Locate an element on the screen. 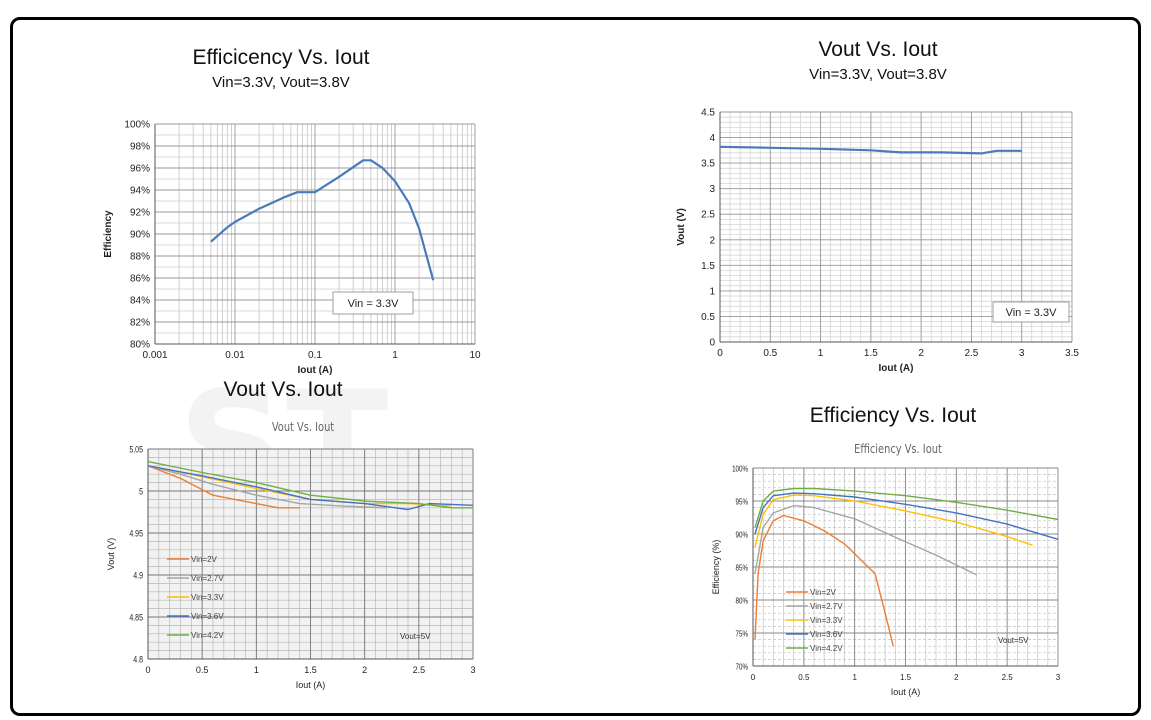  y-tick-label: 3.5 is located at coordinates (708, 164).